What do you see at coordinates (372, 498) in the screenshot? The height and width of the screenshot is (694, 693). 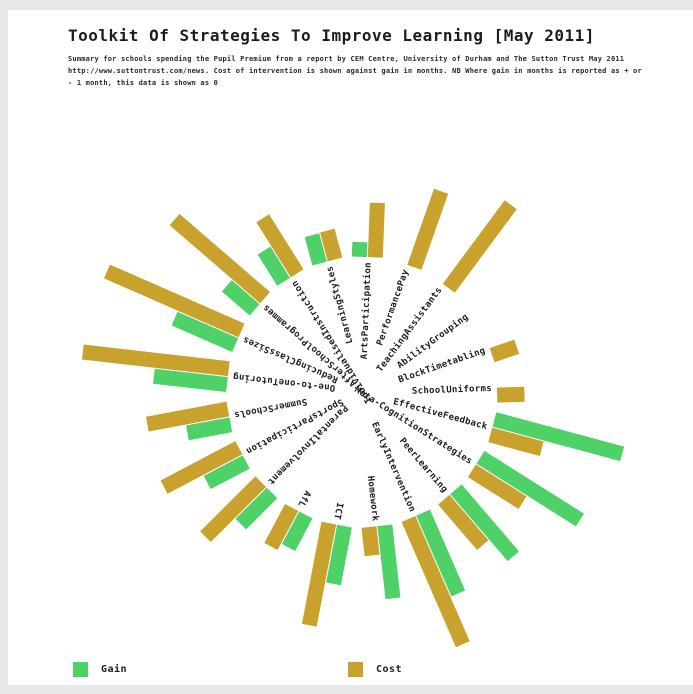 I see `category-label: Homework` at bounding box center [372, 498].